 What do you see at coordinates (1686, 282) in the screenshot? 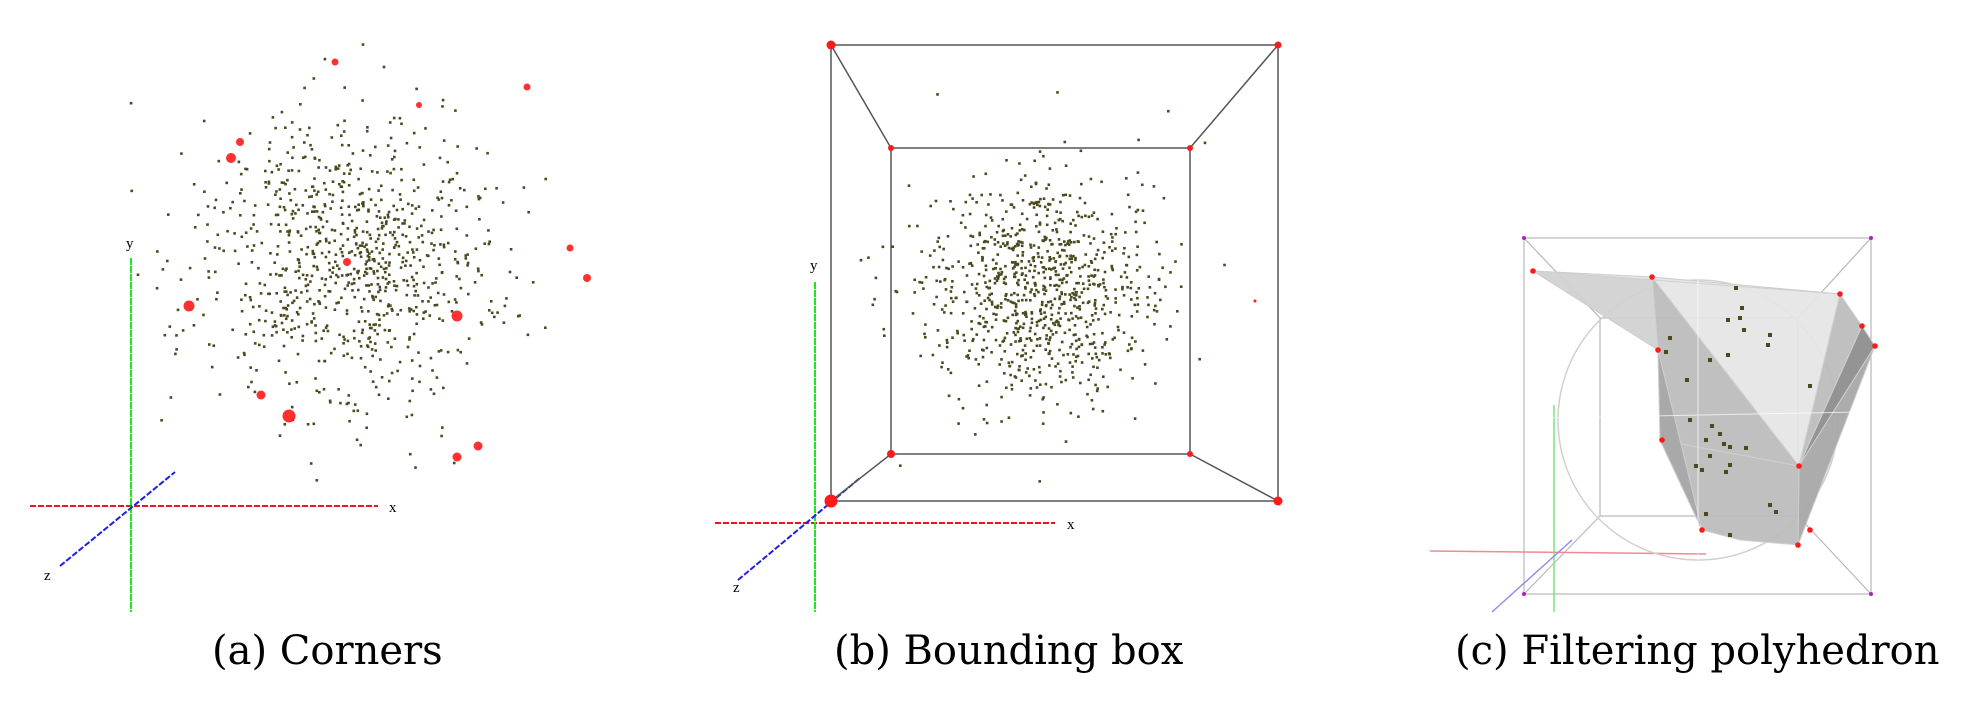
I see `polyhedron-face` at bounding box center [1686, 282].